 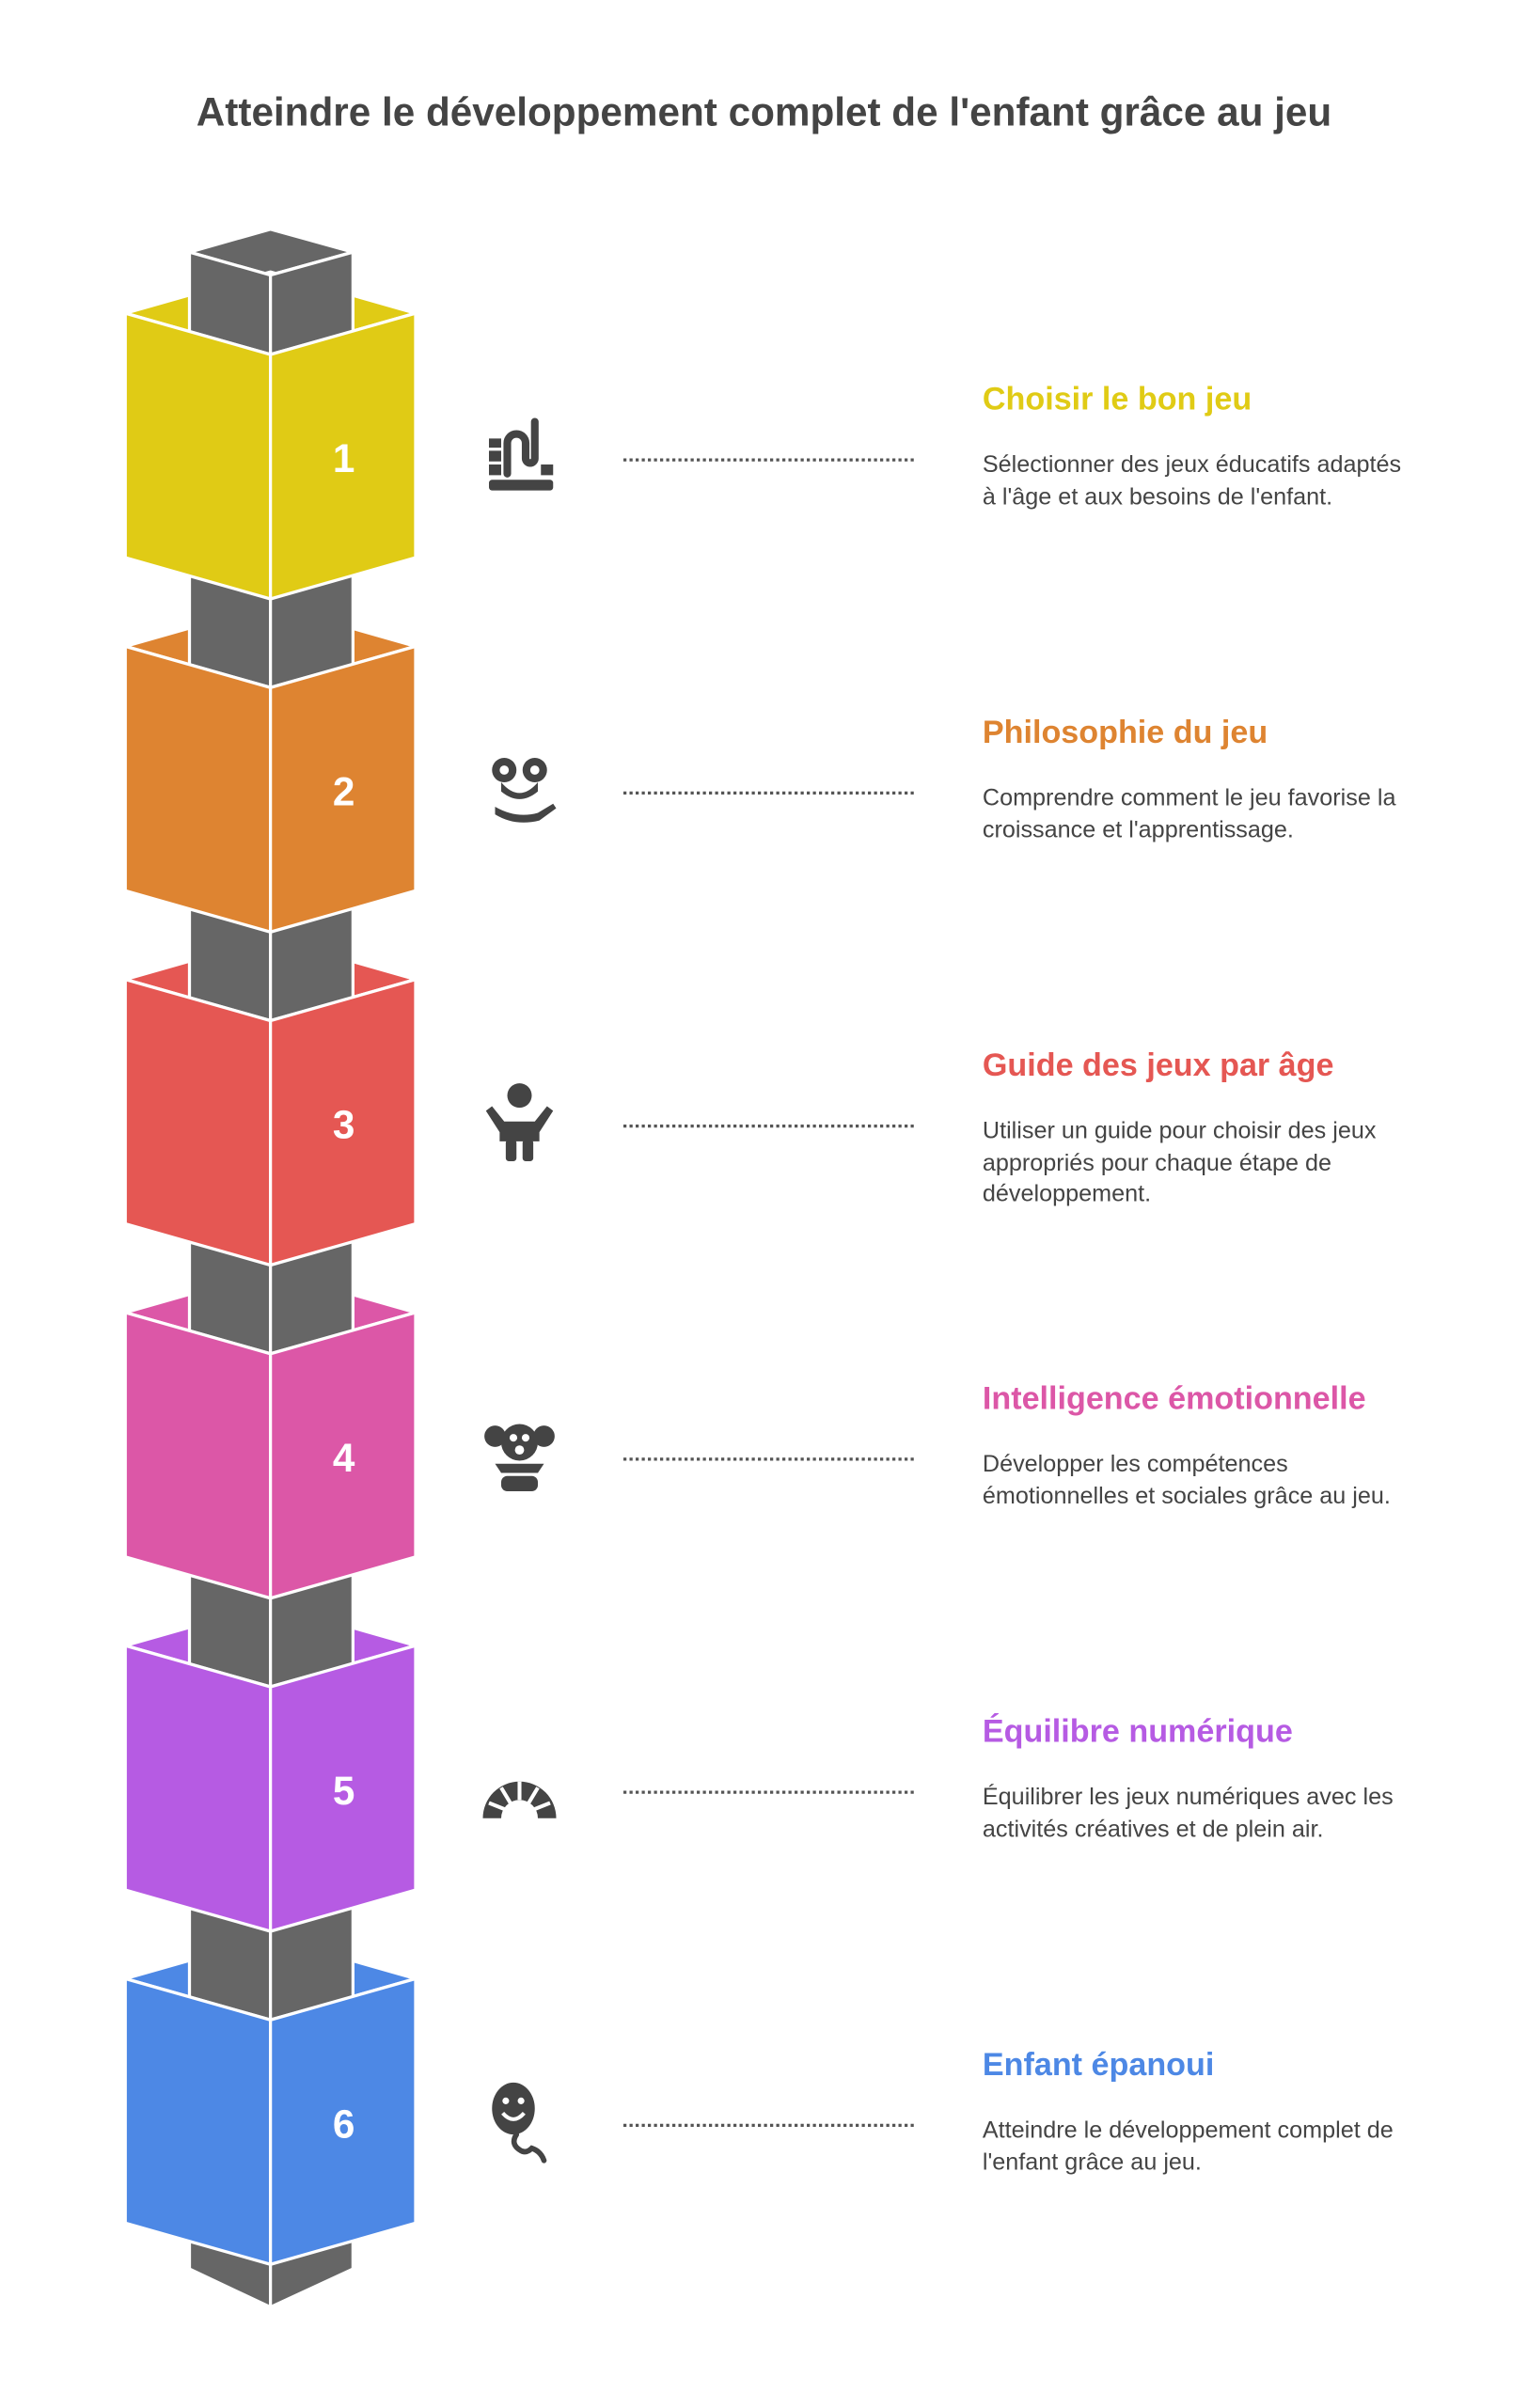 I want to click on step-title: Guide des jeux par âge, so click(x=1158, y=1065).